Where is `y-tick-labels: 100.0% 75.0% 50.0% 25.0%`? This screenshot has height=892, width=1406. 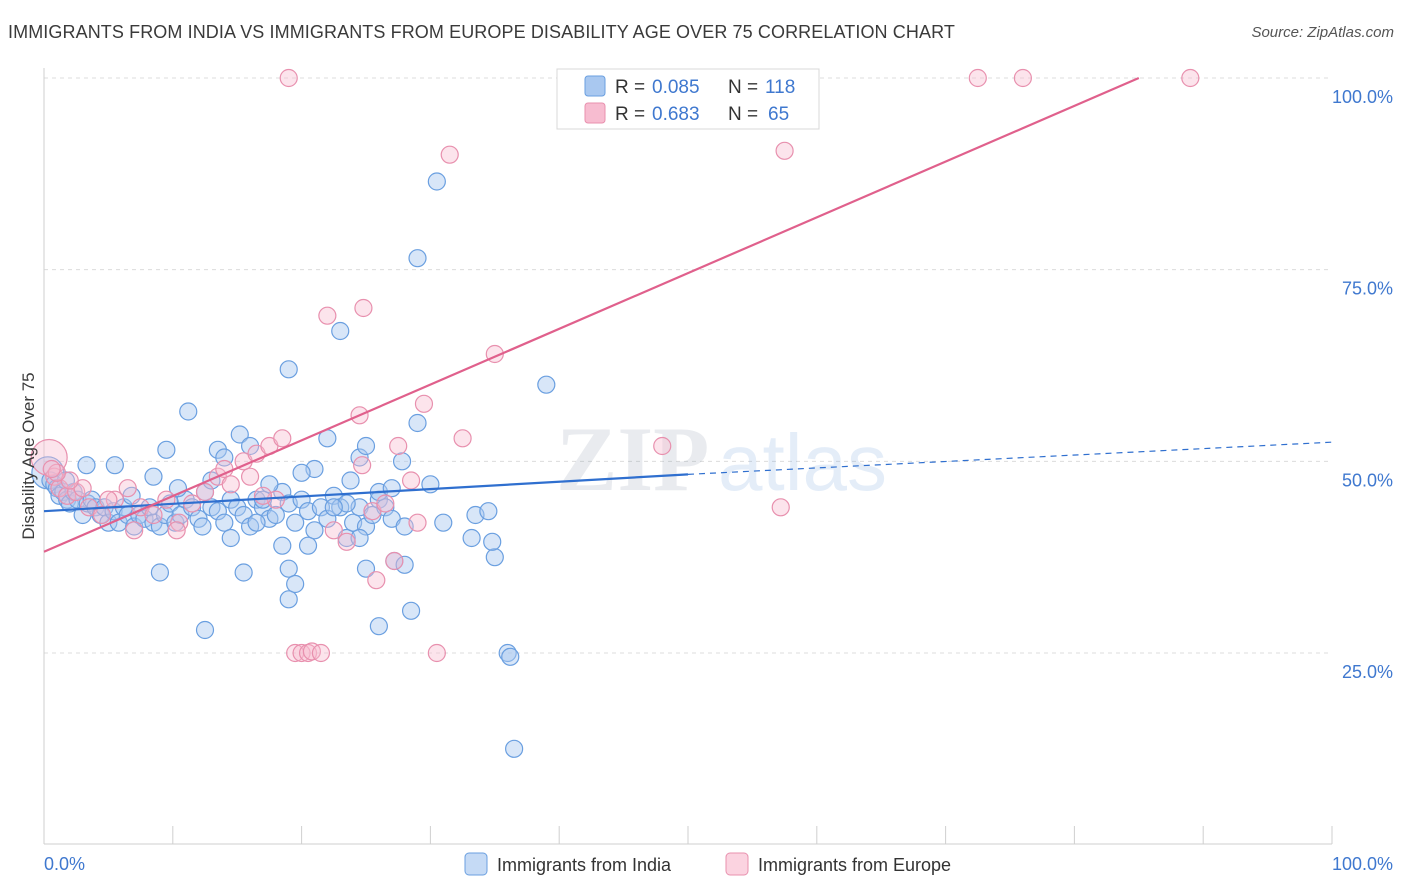
y-tick-labels: 100.0% 75.0% 50.0% 25.0% is located at coordinates (1362, 384).